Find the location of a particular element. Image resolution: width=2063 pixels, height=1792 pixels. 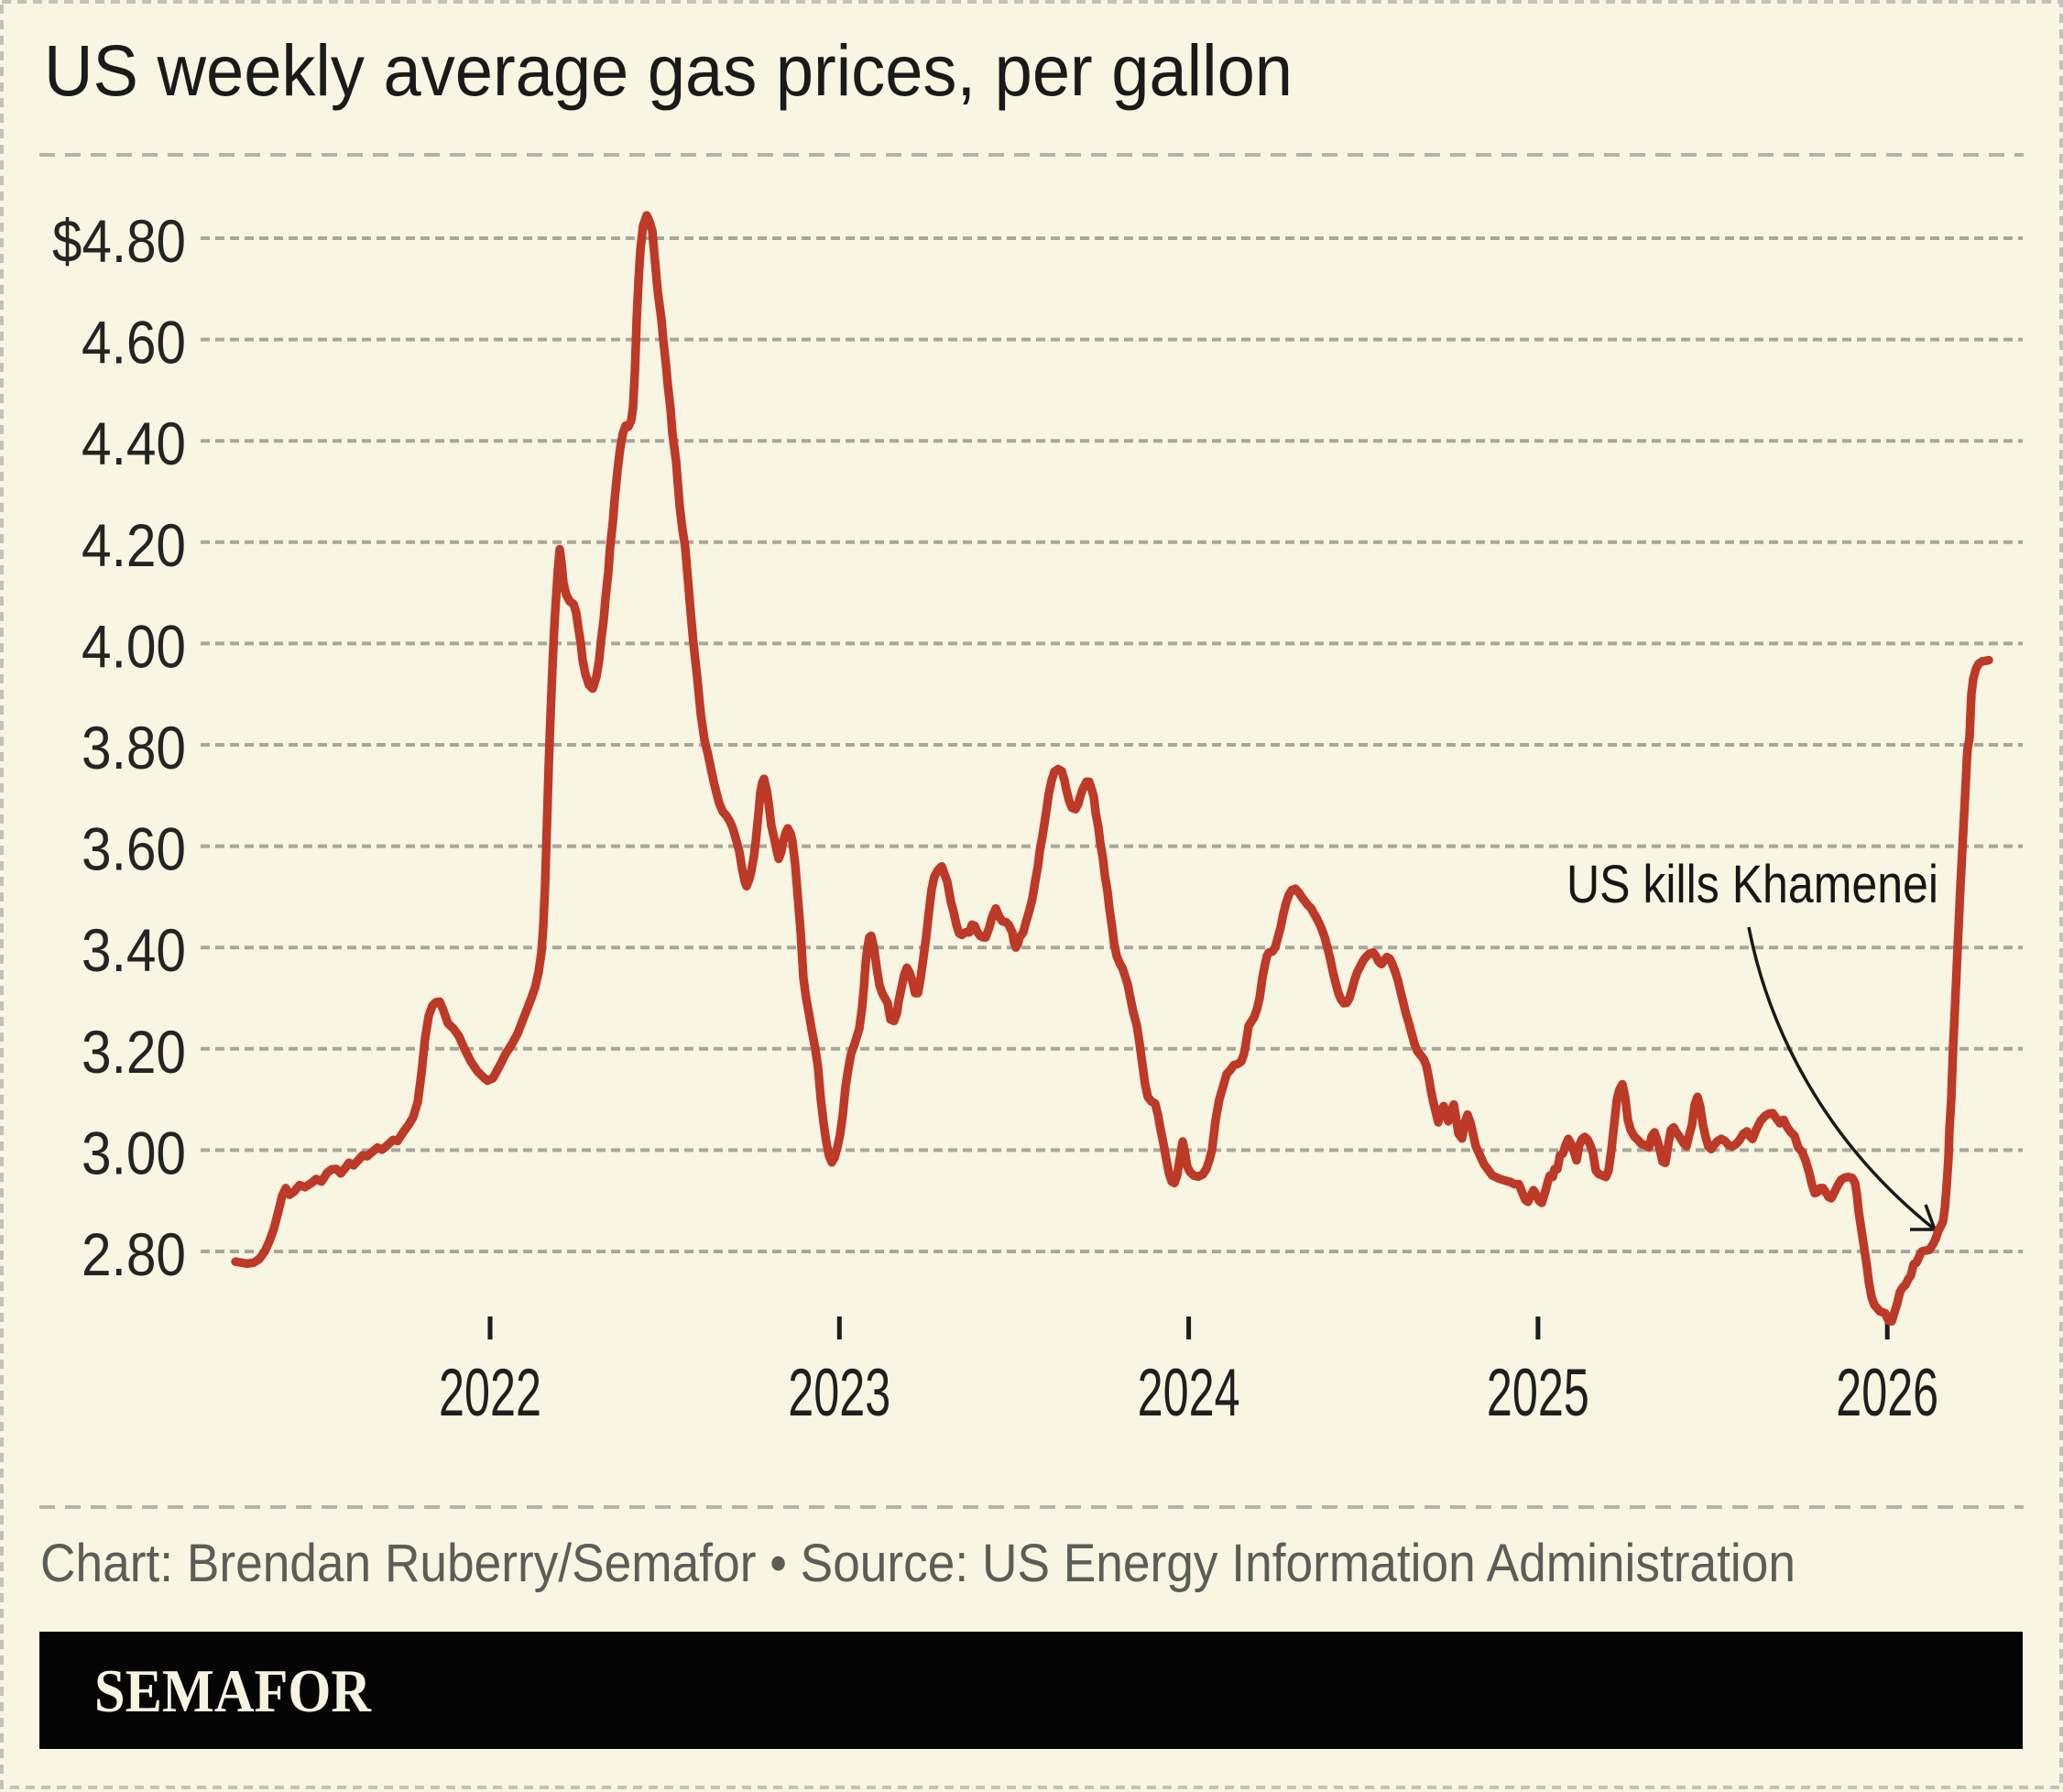

svg-text: 3.20 is located at coordinates (134, 1052).